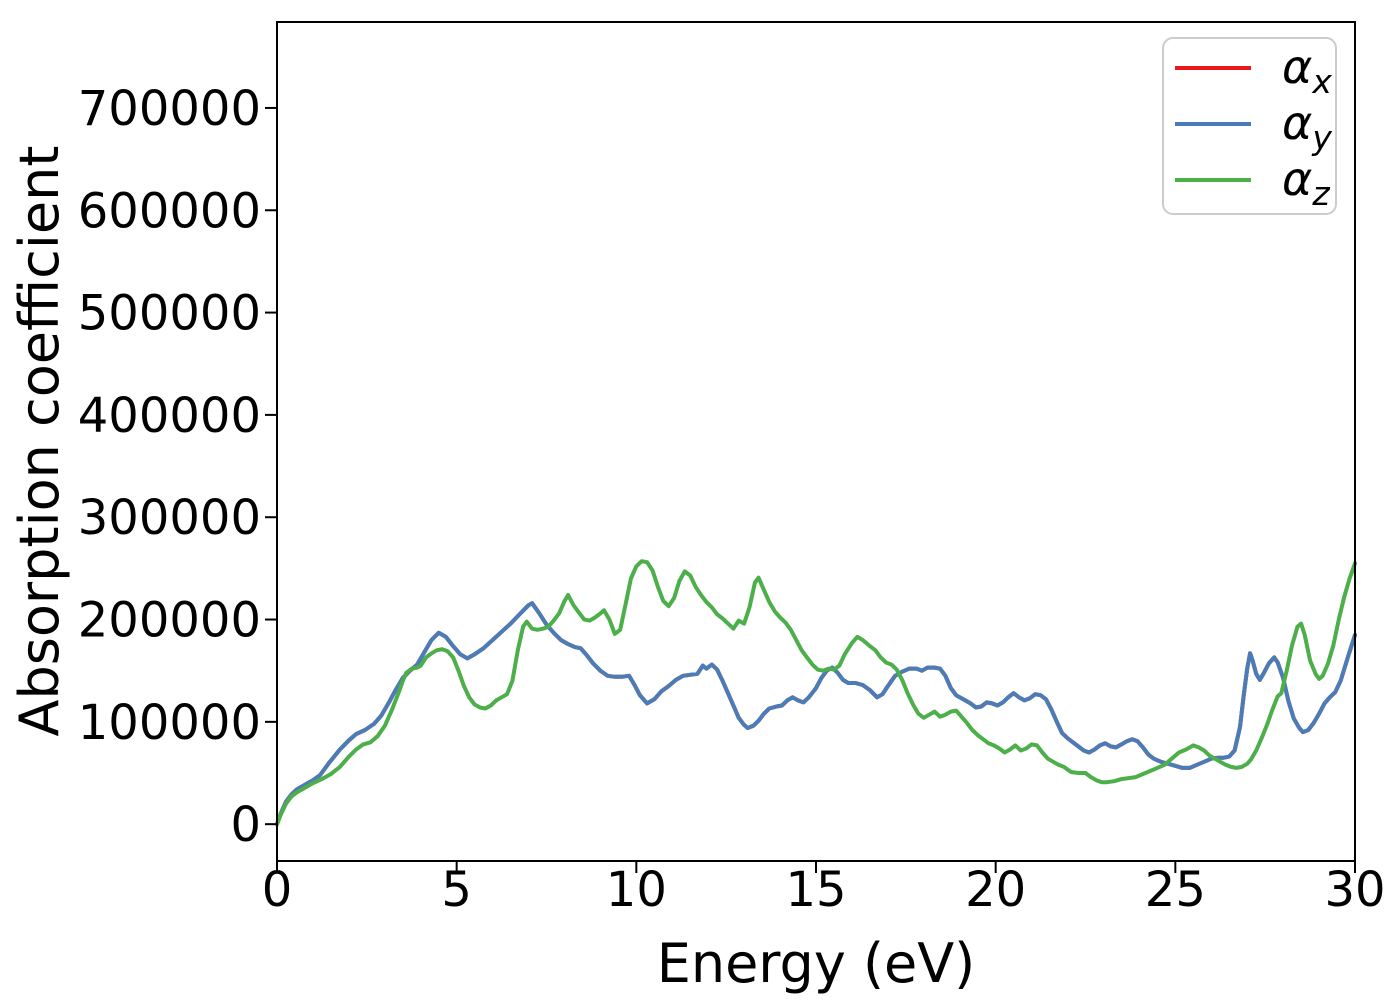  What do you see at coordinates (245, 825) in the screenshot?
I see `y-tick-label: 0` at bounding box center [245, 825].